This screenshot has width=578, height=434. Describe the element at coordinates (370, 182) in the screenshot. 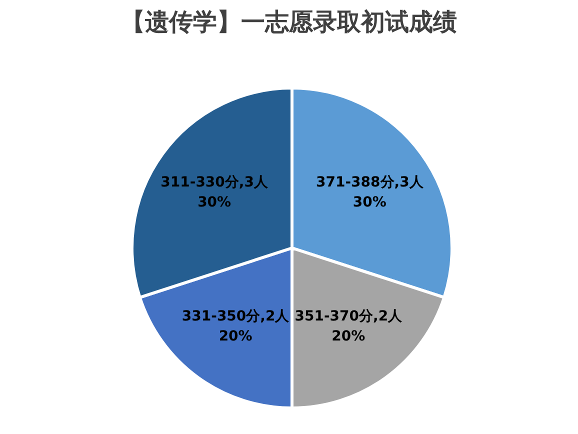

I see `slice-label: 371-388分,3人` at that location.